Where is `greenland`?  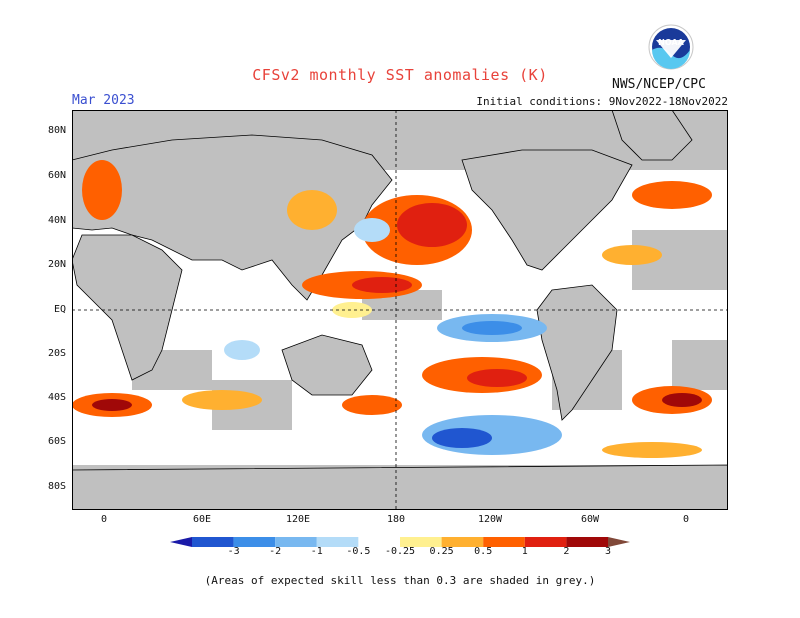 greenland is located at coordinates (652, 135).